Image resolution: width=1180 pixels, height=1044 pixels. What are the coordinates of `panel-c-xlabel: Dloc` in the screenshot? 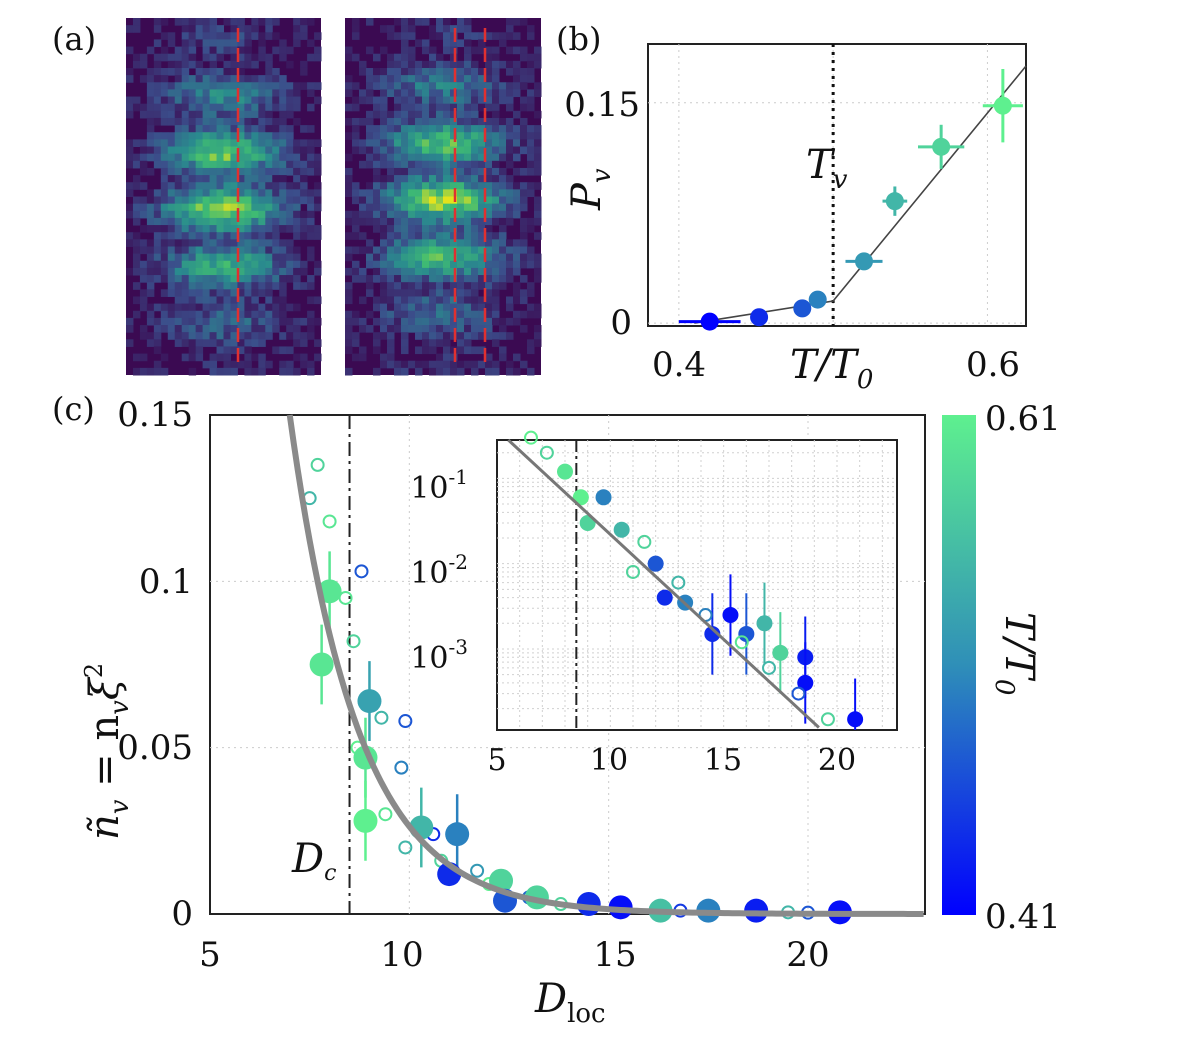 It's located at (570, 1002).